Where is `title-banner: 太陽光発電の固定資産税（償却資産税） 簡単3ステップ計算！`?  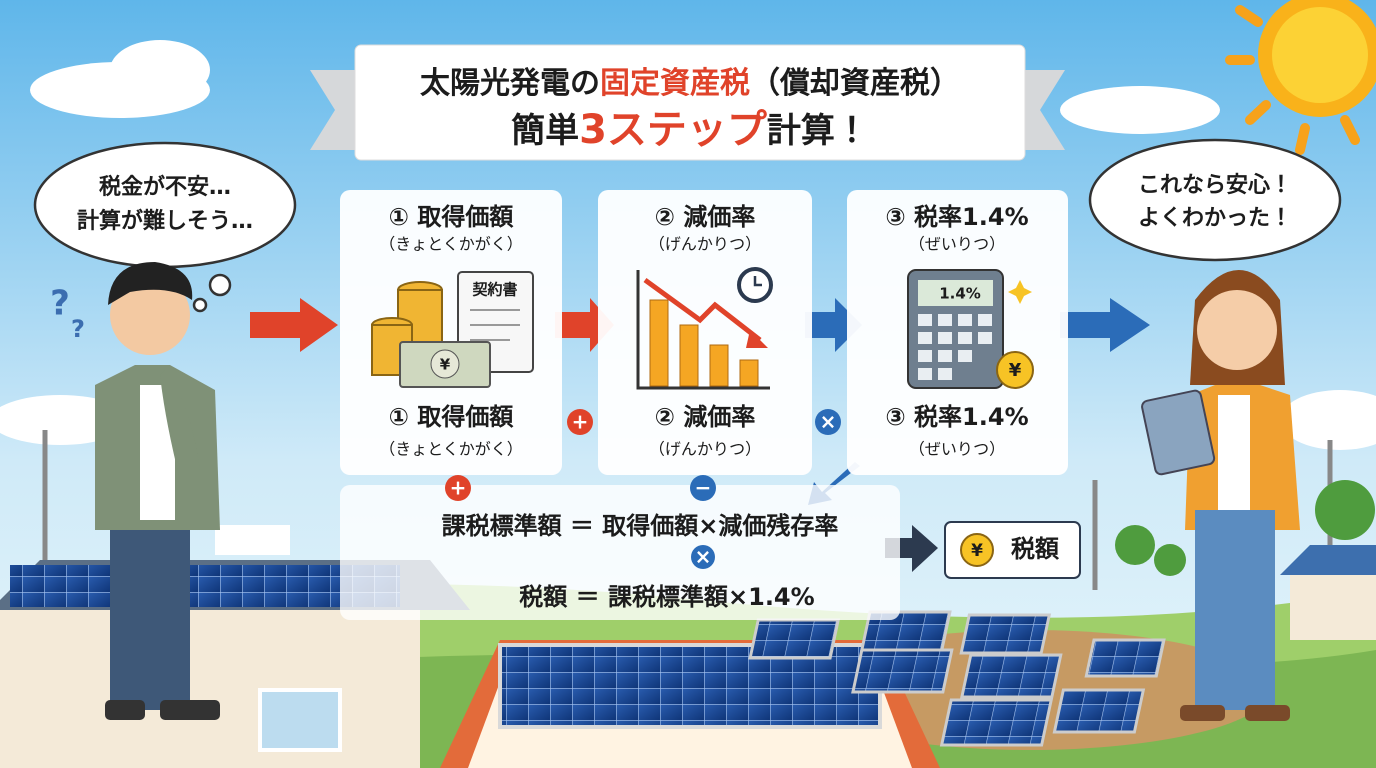
title-banner: 太陽光発電の固定資産税（償却資産税） 簡単3ステップ計算！ is located at coordinates (687, 102).